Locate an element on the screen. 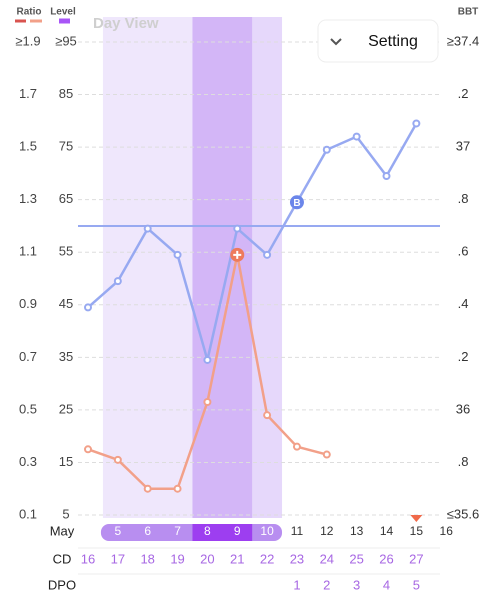  bbt-marker-label: B is located at coordinates (296, 203).